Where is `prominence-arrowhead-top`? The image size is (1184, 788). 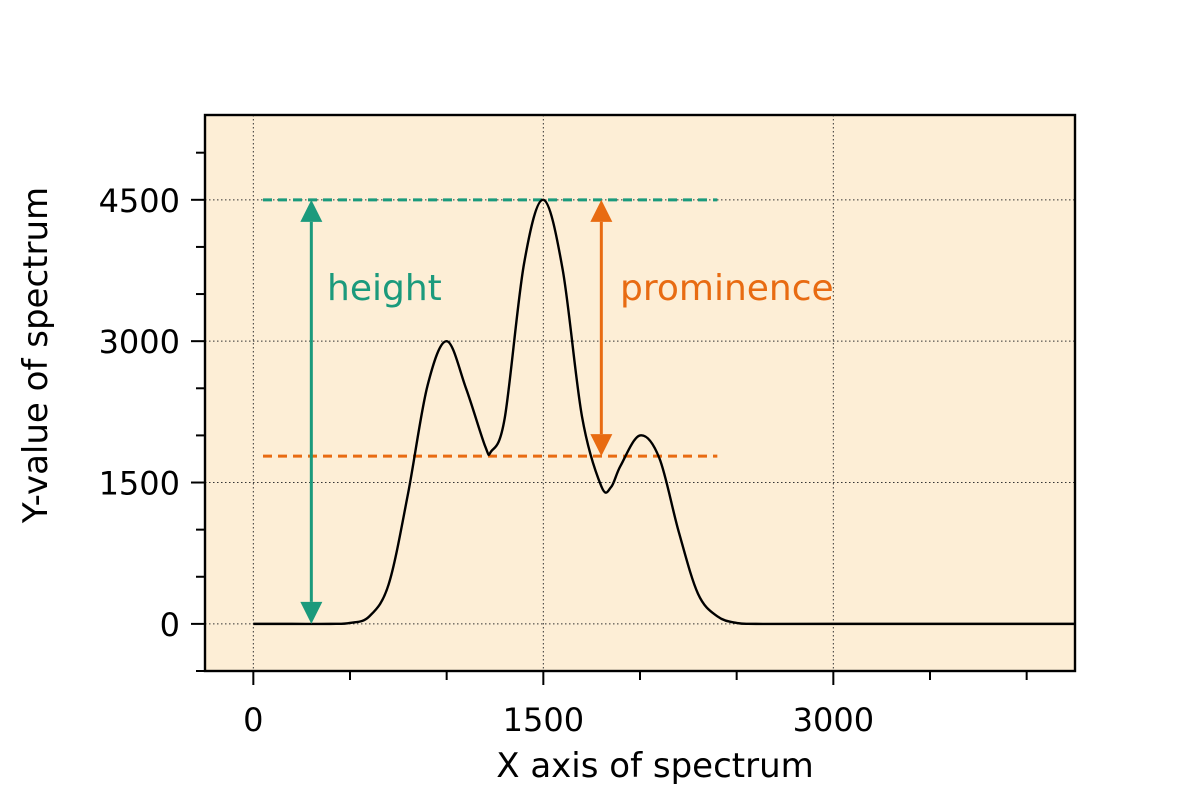
prominence-arrowhead-top is located at coordinates (601, 210).